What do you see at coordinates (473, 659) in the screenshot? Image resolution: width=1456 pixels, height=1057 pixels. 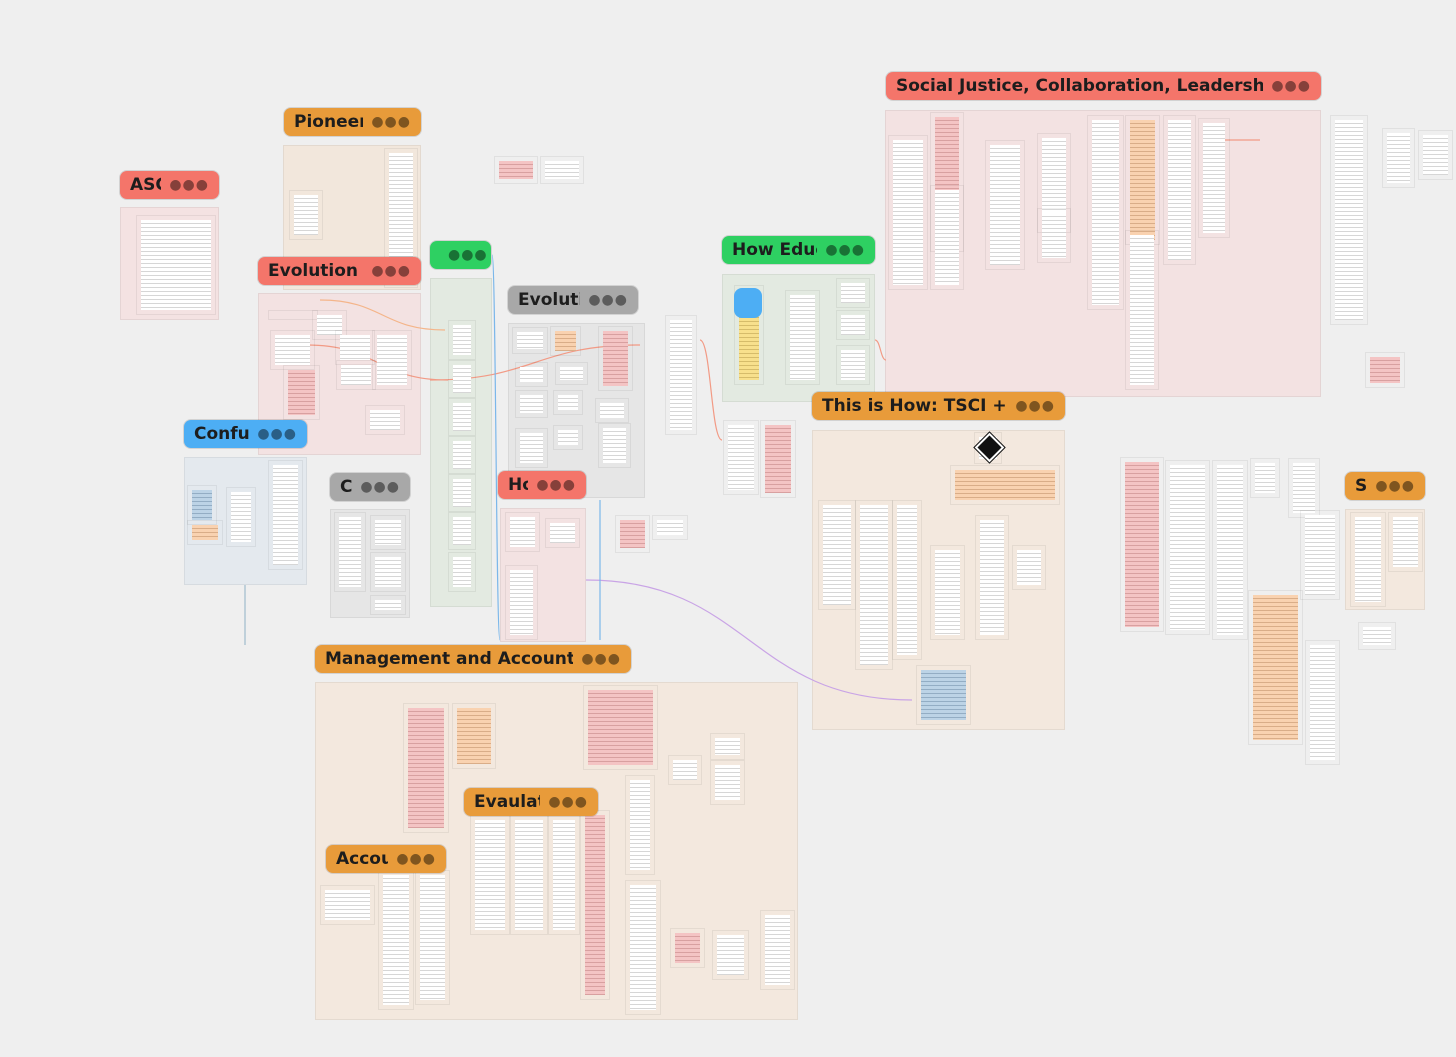 I see `group-title-management: Management and Accountability ●●●` at bounding box center [473, 659].